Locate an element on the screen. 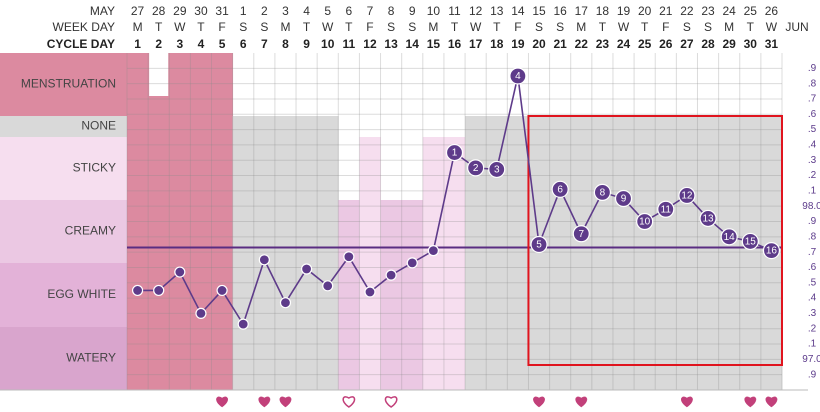 The image size is (820, 412). y-tick-label: .7 is located at coordinates (812, 99).